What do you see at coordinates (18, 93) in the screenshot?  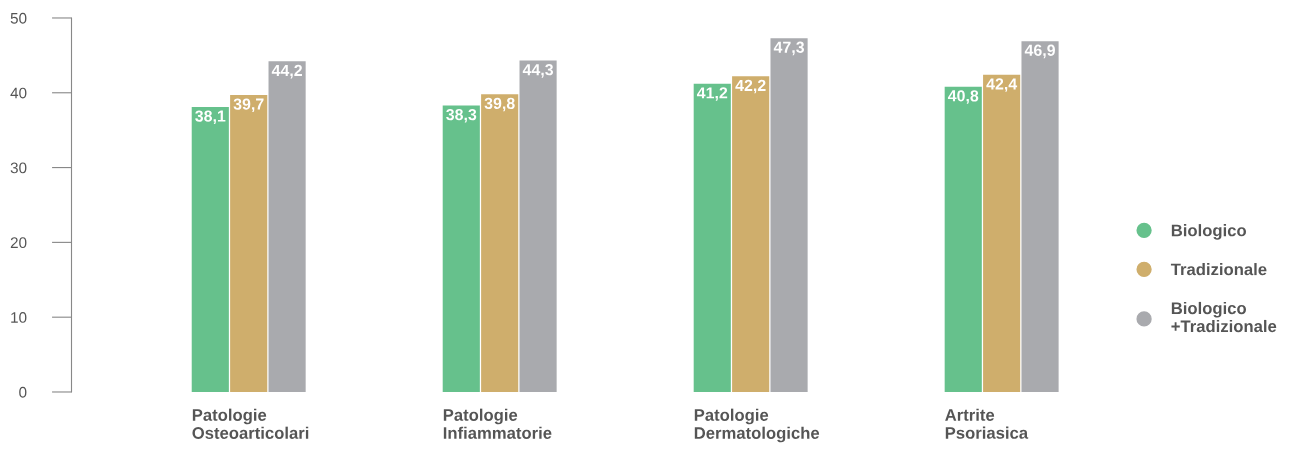 I see `y-tick-label: 40` at bounding box center [18, 93].